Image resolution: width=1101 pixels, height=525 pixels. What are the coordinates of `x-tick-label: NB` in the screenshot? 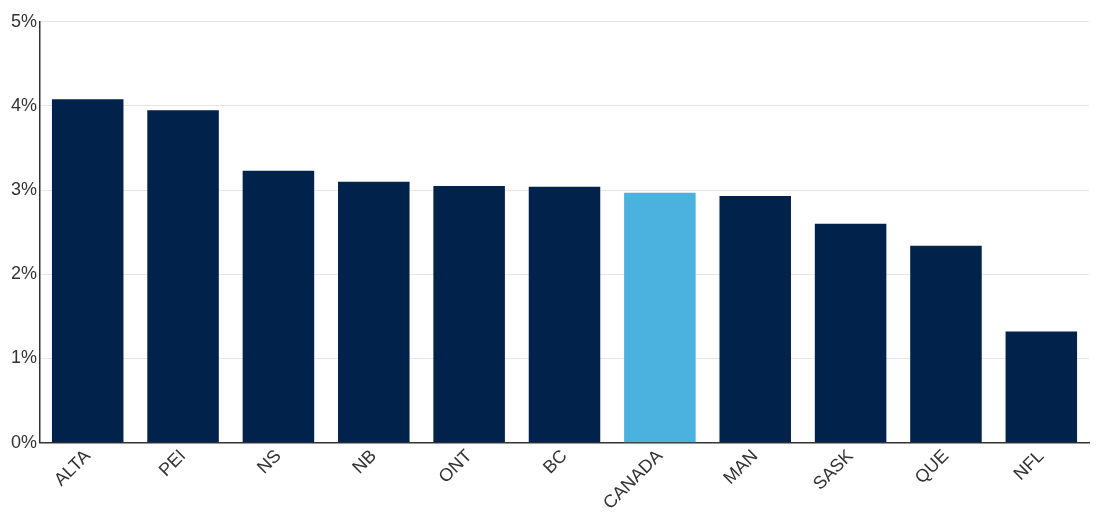 It's located at (364, 461).